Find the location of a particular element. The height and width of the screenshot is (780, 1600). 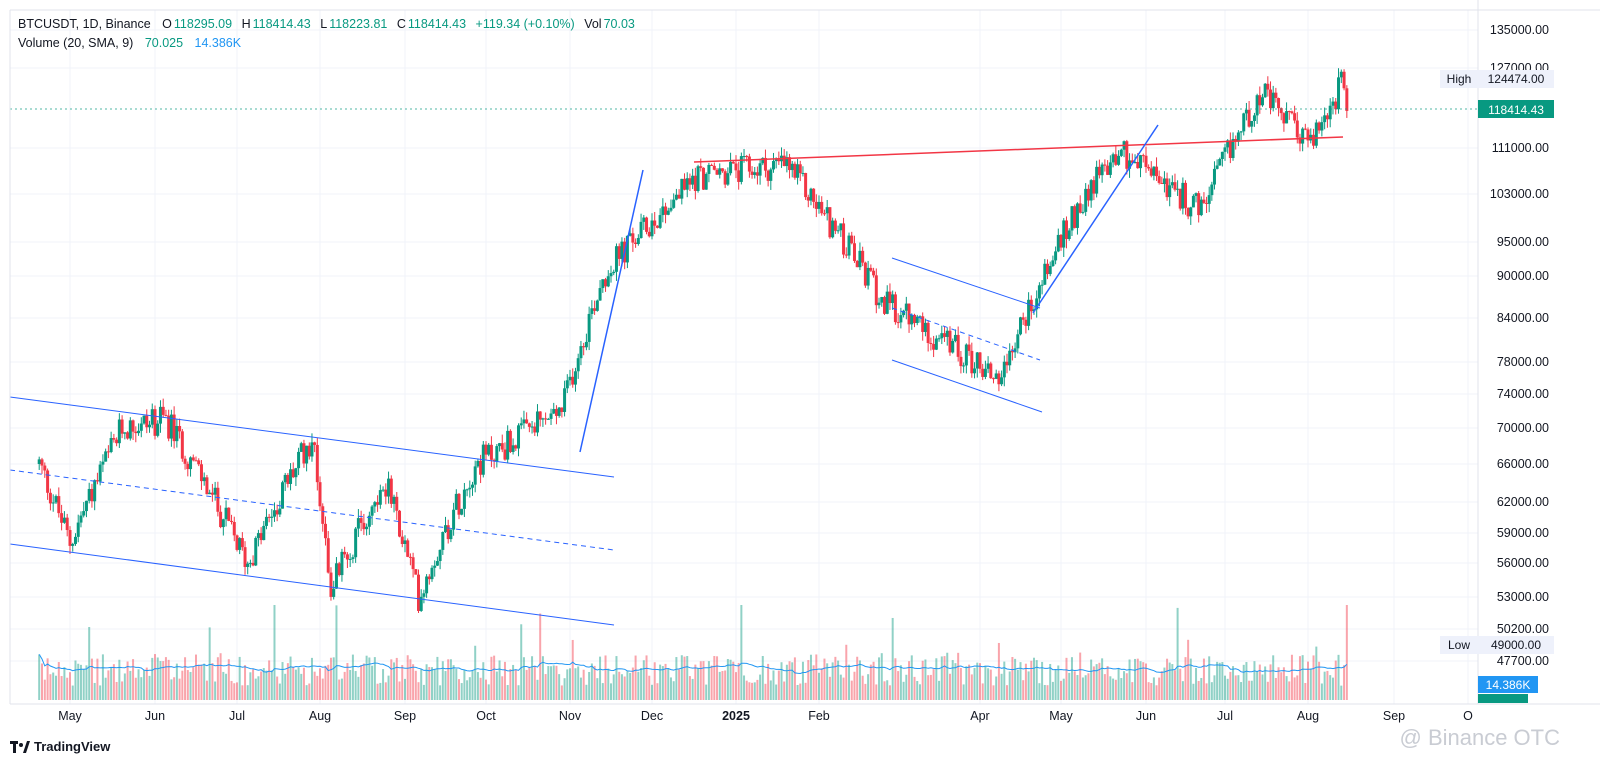

price-tick-label: 70000.00 is located at coordinates (1523, 428).